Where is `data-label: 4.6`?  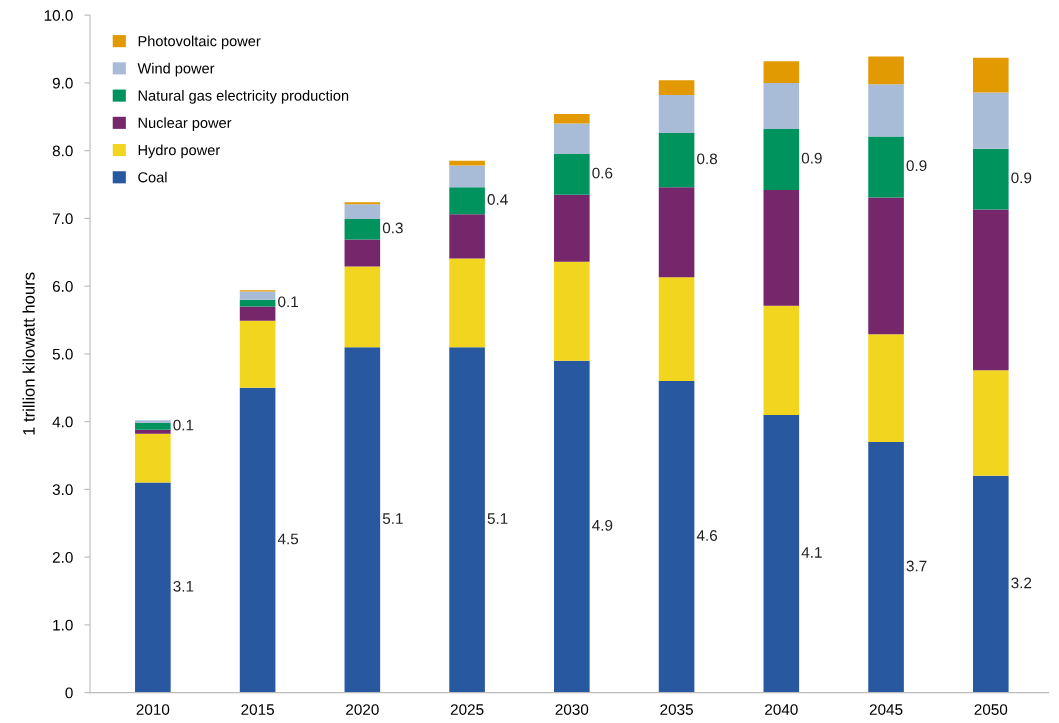
data-label: 4.6 is located at coordinates (707, 535).